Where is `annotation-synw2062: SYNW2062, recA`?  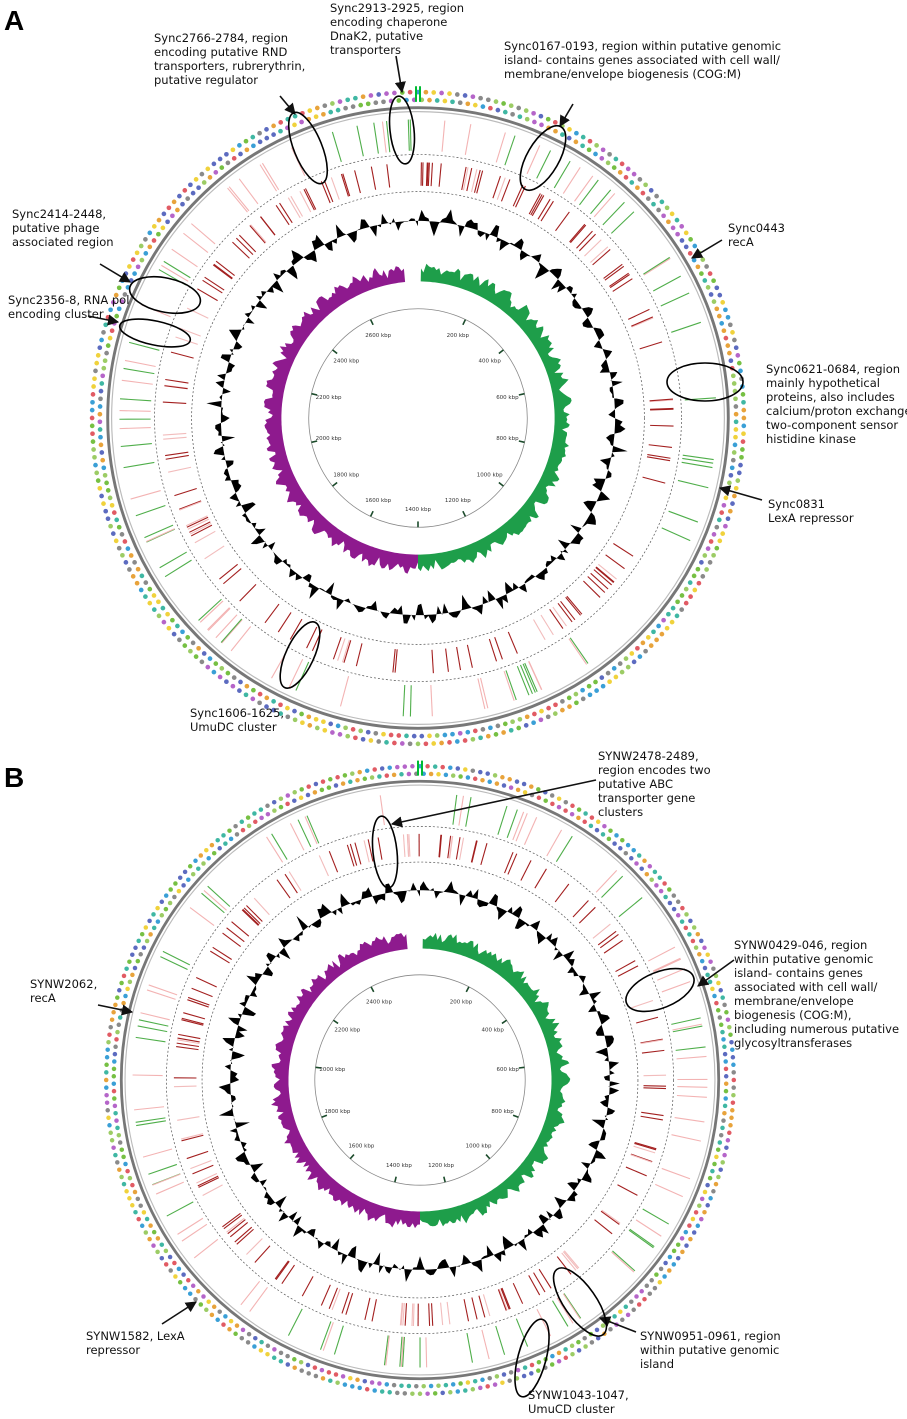
annotation-synw2062: SYNW2062, recA is located at coordinates (82, 996).